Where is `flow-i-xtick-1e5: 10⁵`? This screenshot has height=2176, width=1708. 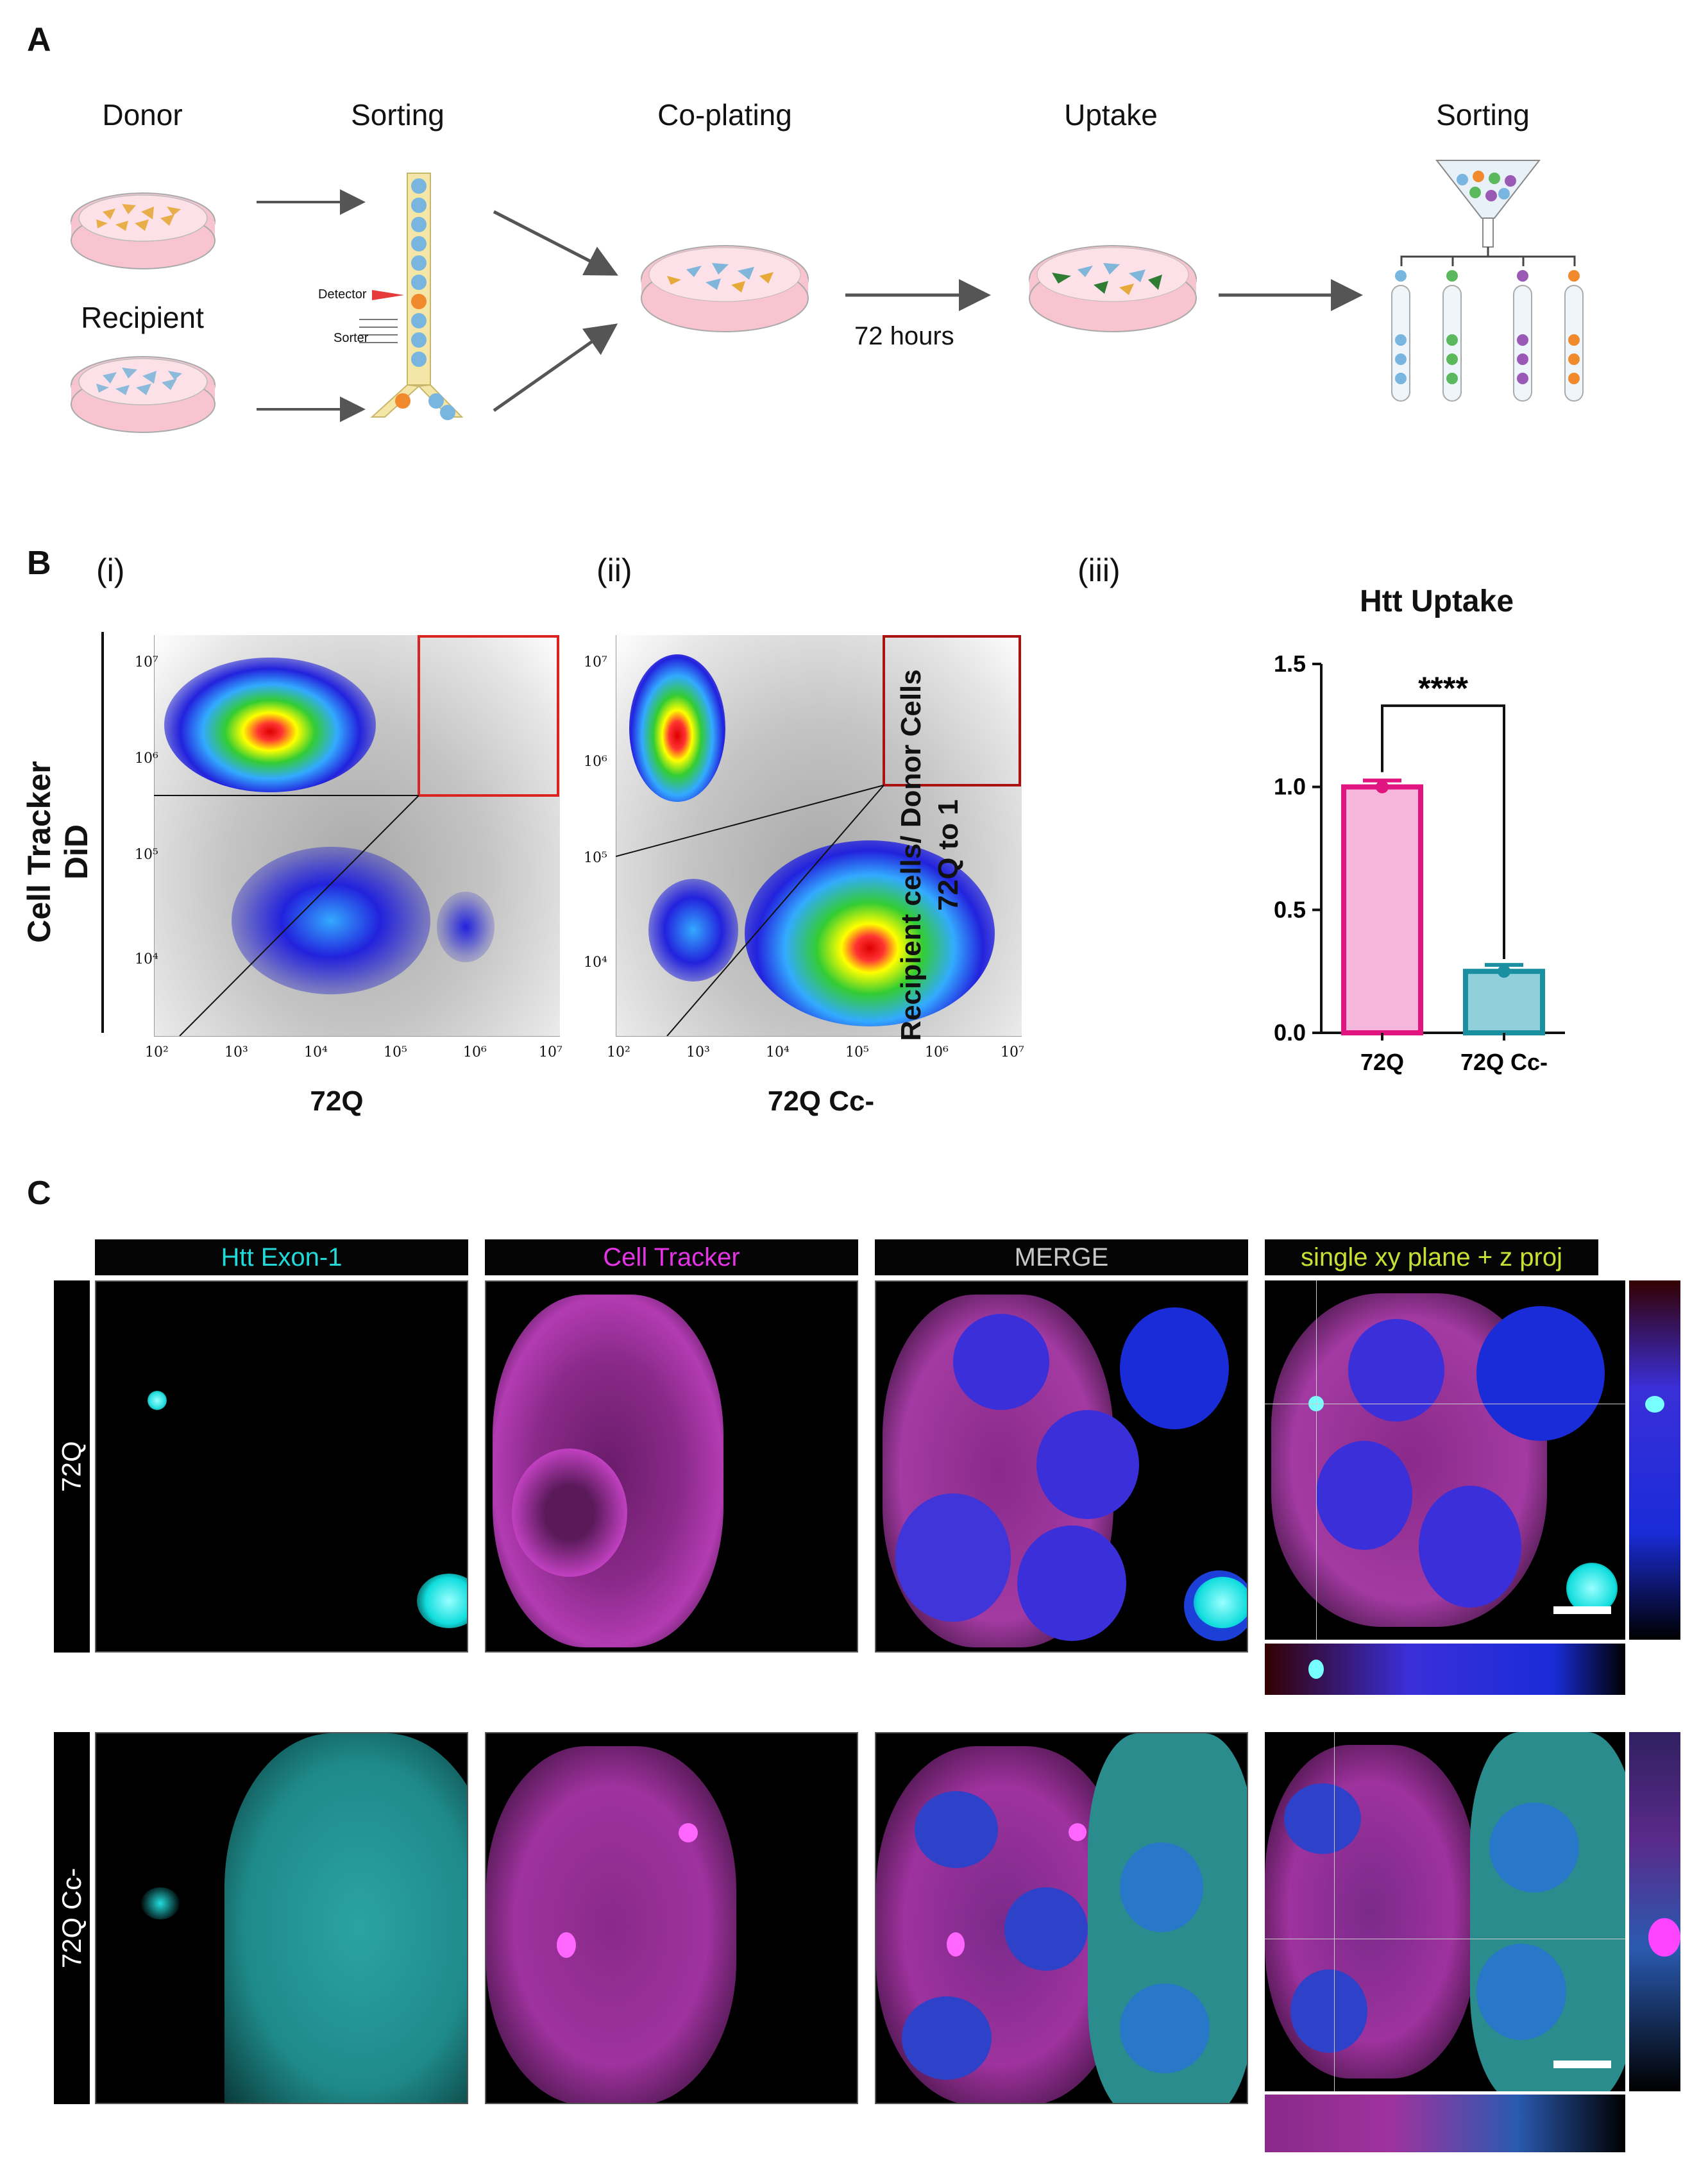 flow-i-xtick-1e5: 10⁵ is located at coordinates (395, 1052).